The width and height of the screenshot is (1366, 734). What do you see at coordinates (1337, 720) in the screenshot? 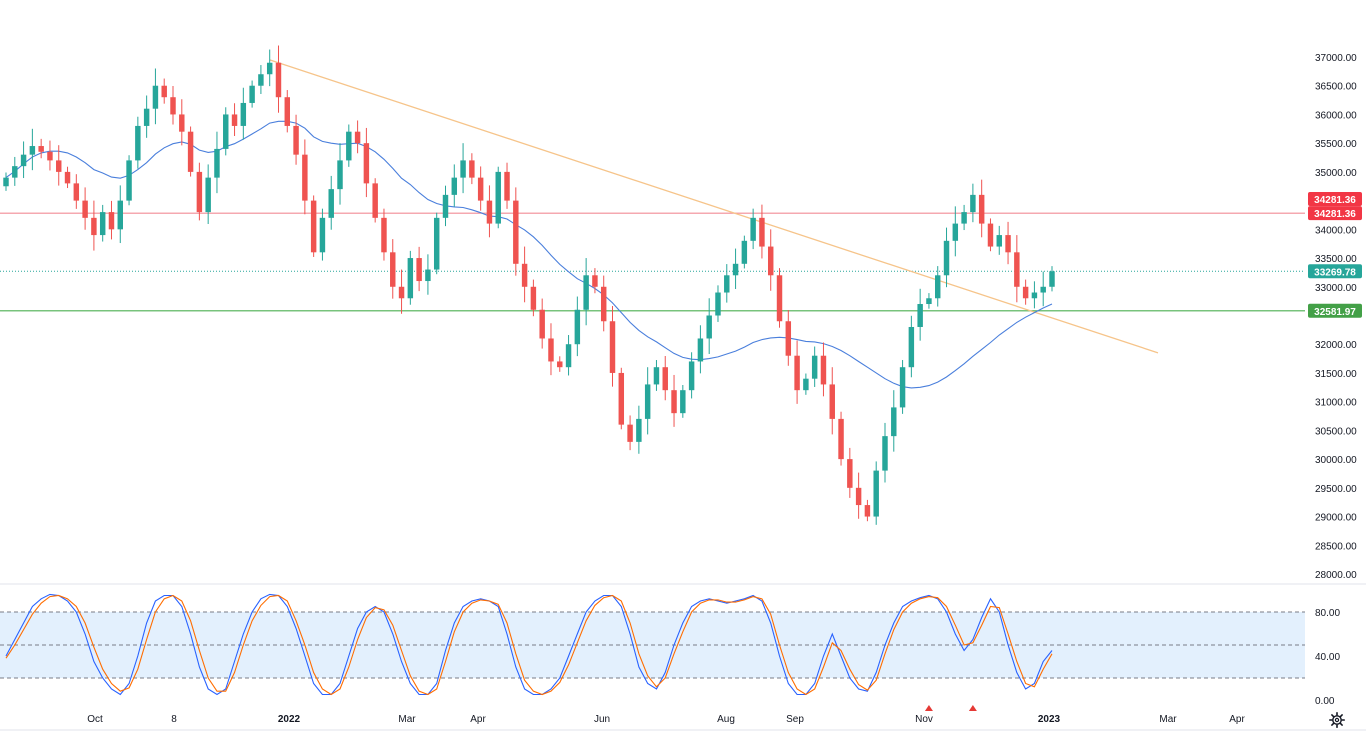
I see `chart-settings-button` at bounding box center [1337, 720].